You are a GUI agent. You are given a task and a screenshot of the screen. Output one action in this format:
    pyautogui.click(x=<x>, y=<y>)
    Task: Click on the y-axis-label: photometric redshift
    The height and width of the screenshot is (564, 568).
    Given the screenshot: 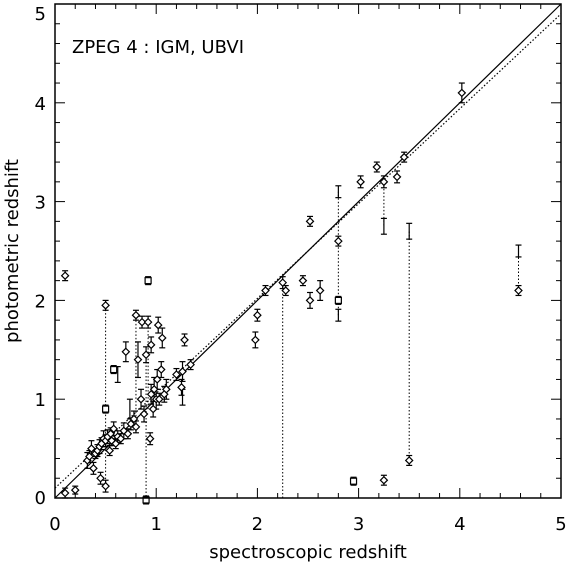 What is the action you would take?
    pyautogui.click(x=12, y=251)
    